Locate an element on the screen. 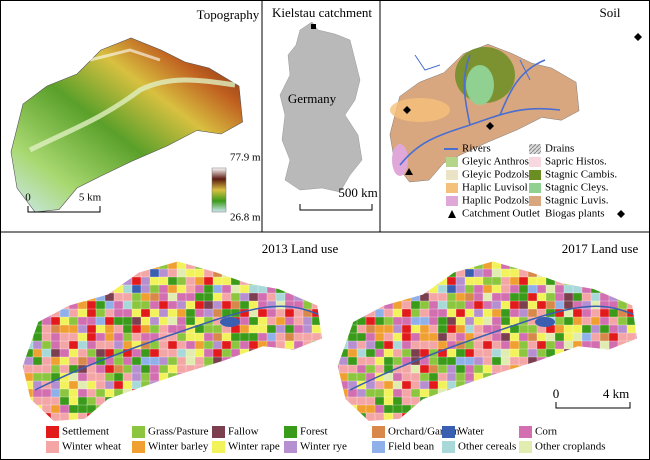  scale-label: 5 km is located at coordinates (90, 198).